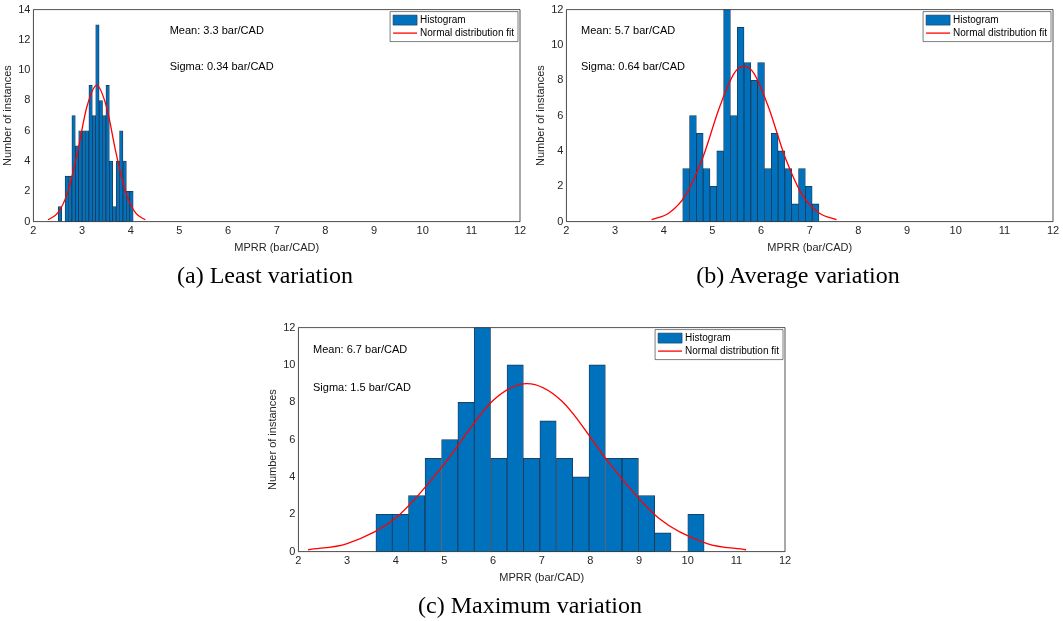 This screenshot has width=1063, height=621. Describe the element at coordinates (360, 349) in the screenshot. I see `annotation: Mean: 6.7 bar/CAD` at that location.